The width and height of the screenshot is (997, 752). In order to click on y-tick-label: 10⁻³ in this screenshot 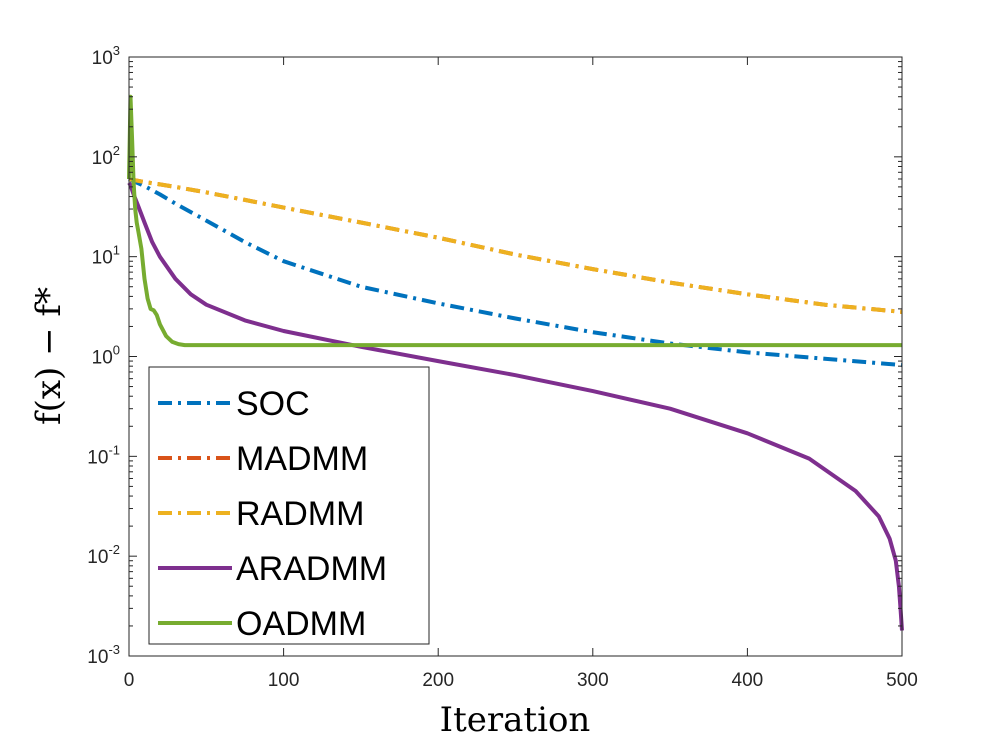, I will do `click(103, 655)`.